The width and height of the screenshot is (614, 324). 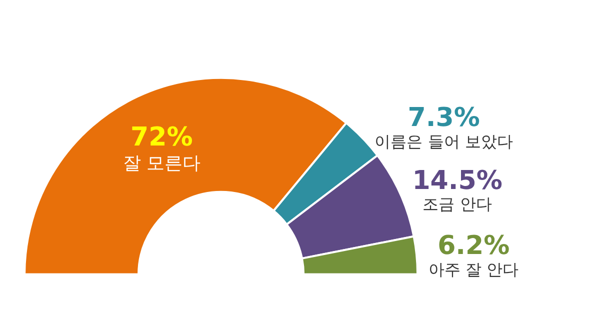 I want to click on data-label: 72%, so click(x=161, y=137).